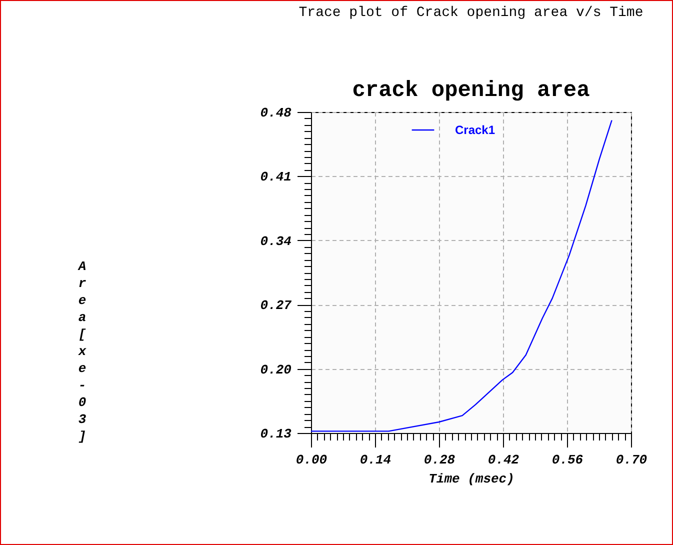 The width and height of the screenshot is (673, 545). What do you see at coordinates (471, 13) in the screenshot?
I see `chart-title: Trace plot of Crack opening area v/s Time` at bounding box center [471, 13].